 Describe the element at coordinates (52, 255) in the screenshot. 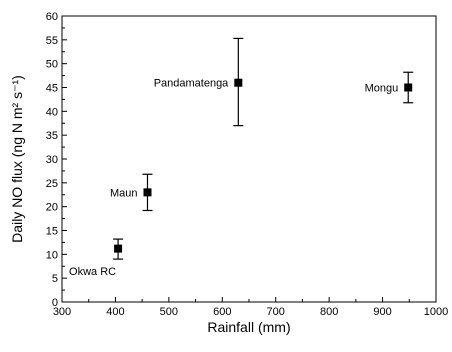

I see `y-tick-label: 10` at that location.